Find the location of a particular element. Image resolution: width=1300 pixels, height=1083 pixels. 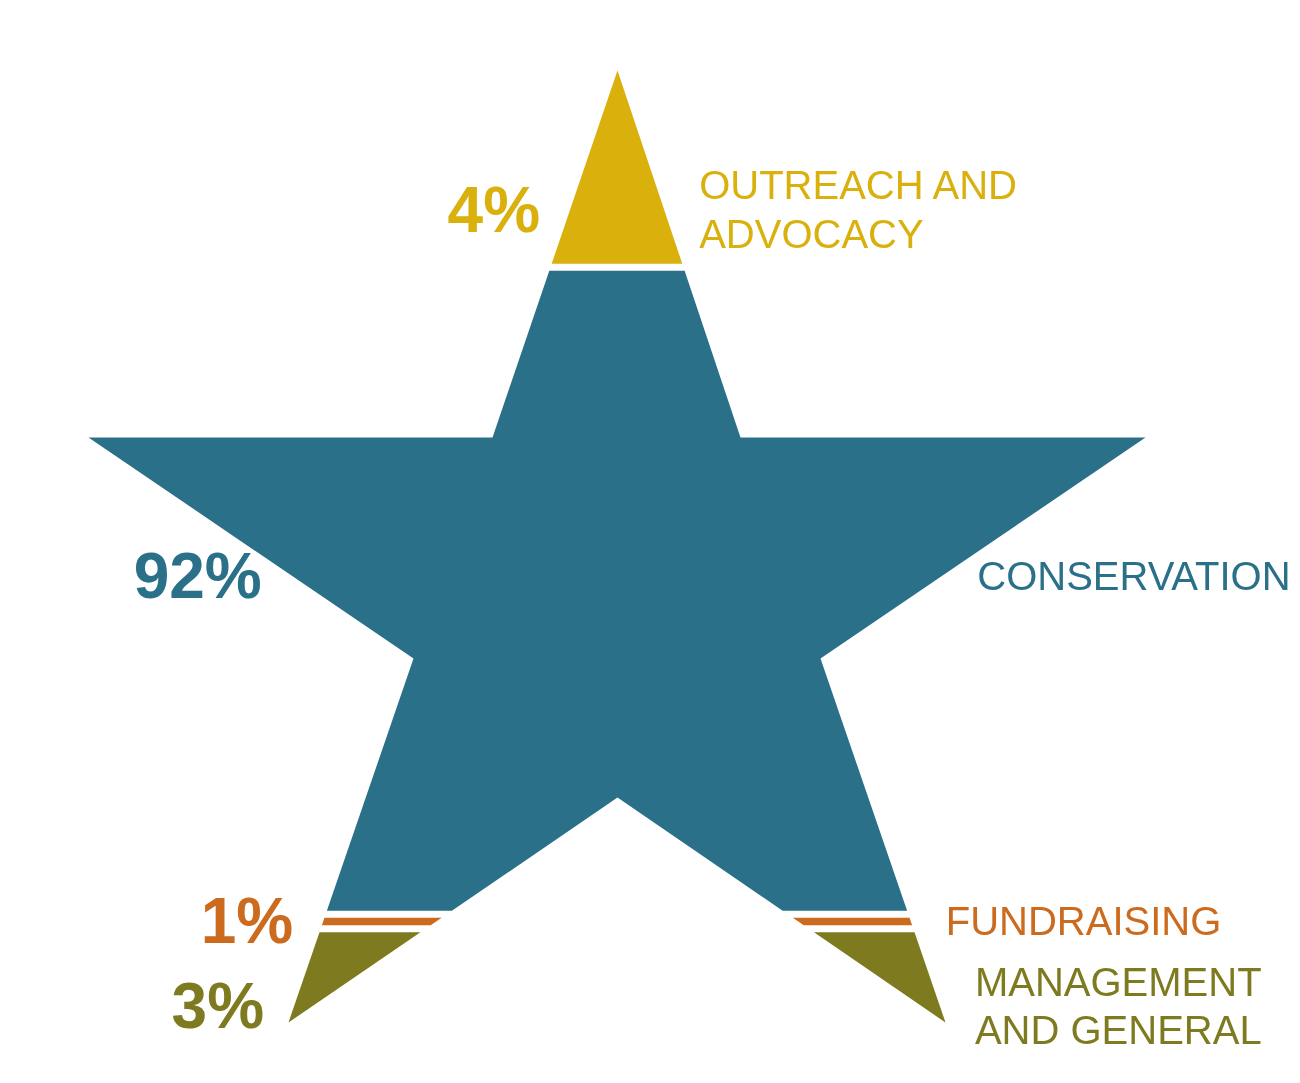

category-label: FUNDRAISING is located at coordinates (1083, 921).